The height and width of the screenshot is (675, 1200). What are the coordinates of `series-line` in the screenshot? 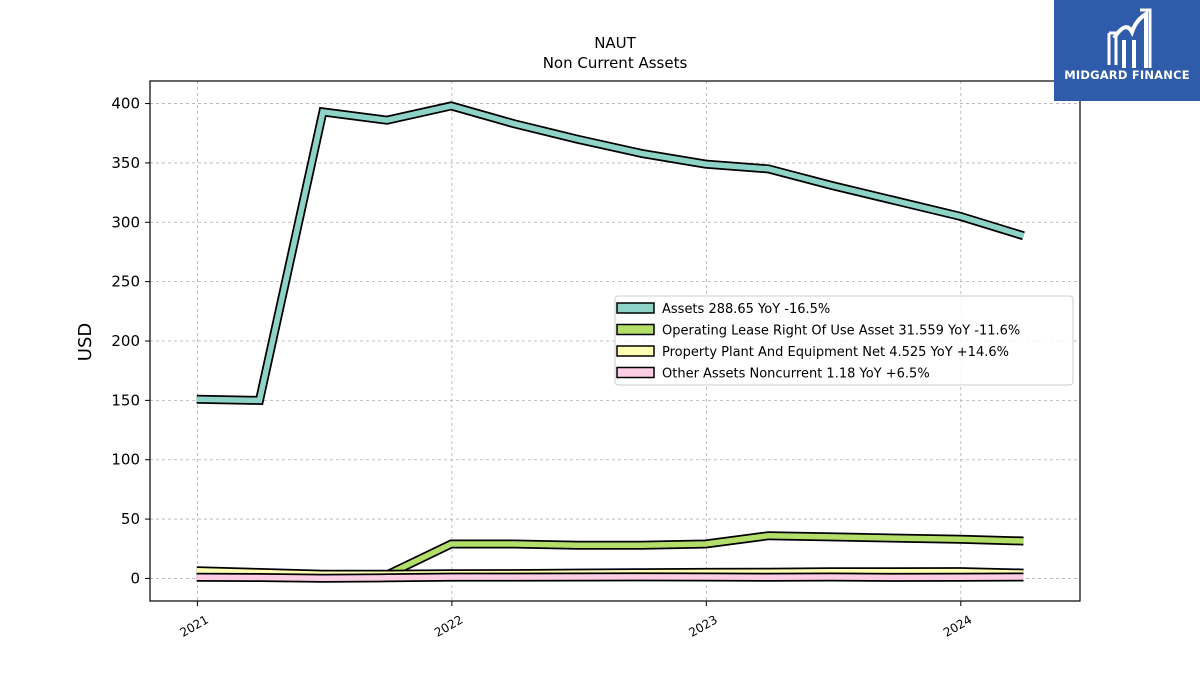 It's located at (610, 577).